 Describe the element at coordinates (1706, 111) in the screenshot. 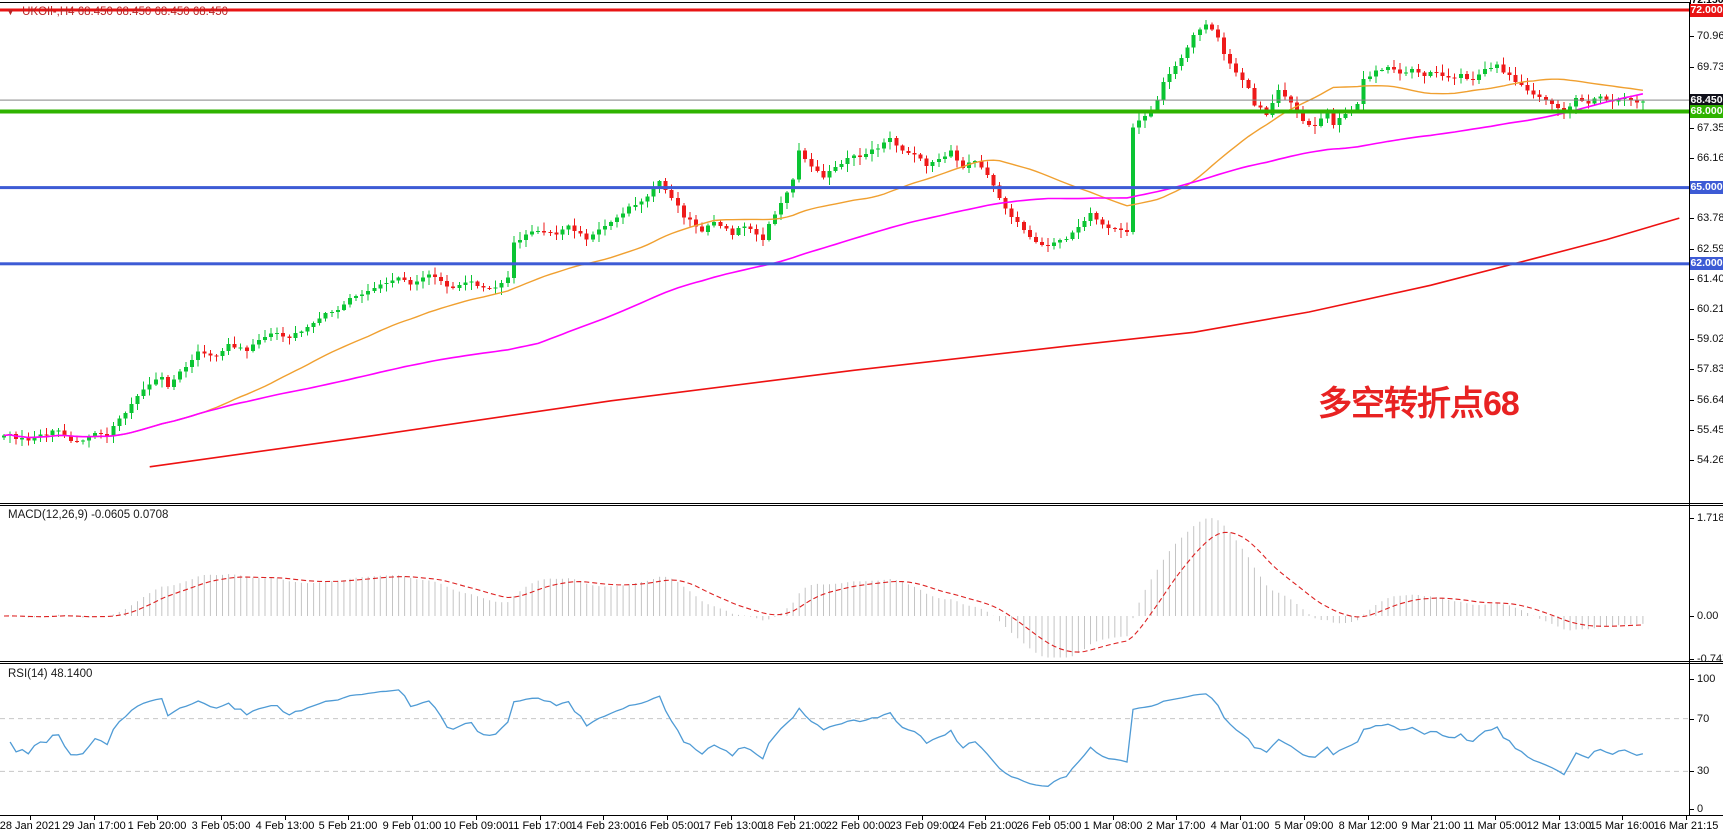

I see `price-line-label-68.000: 68.000` at that location.